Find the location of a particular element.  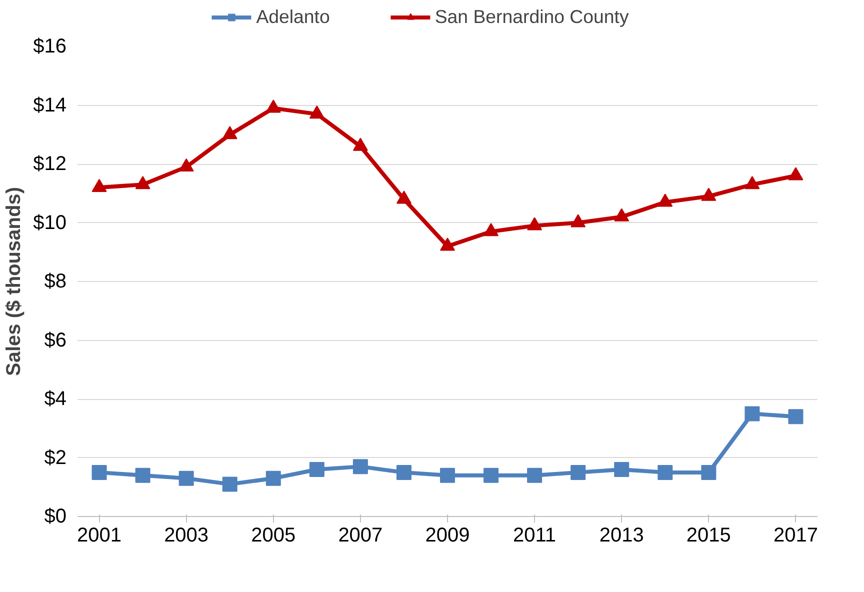

x-tick-label: 2013 is located at coordinates (621, 535).